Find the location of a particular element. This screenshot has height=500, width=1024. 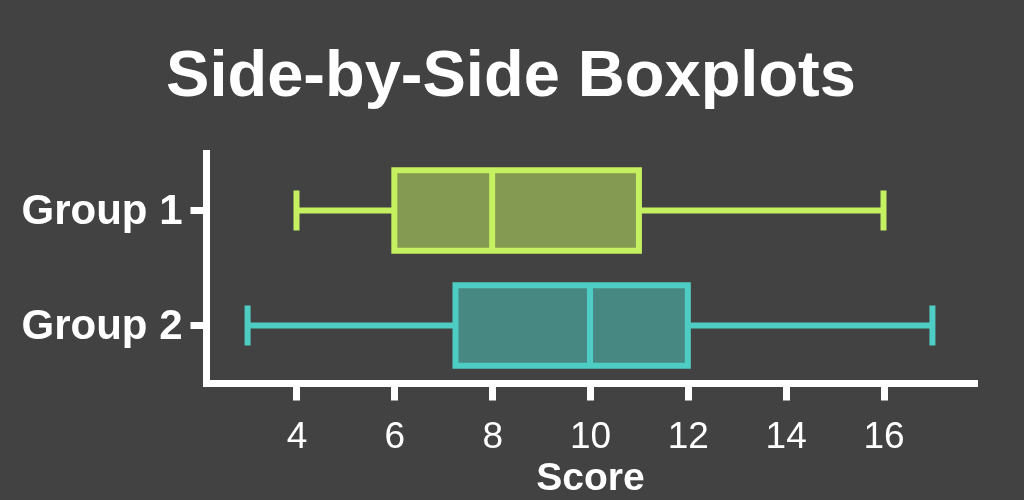

x-tick-label: 16 is located at coordinates (884, 435).